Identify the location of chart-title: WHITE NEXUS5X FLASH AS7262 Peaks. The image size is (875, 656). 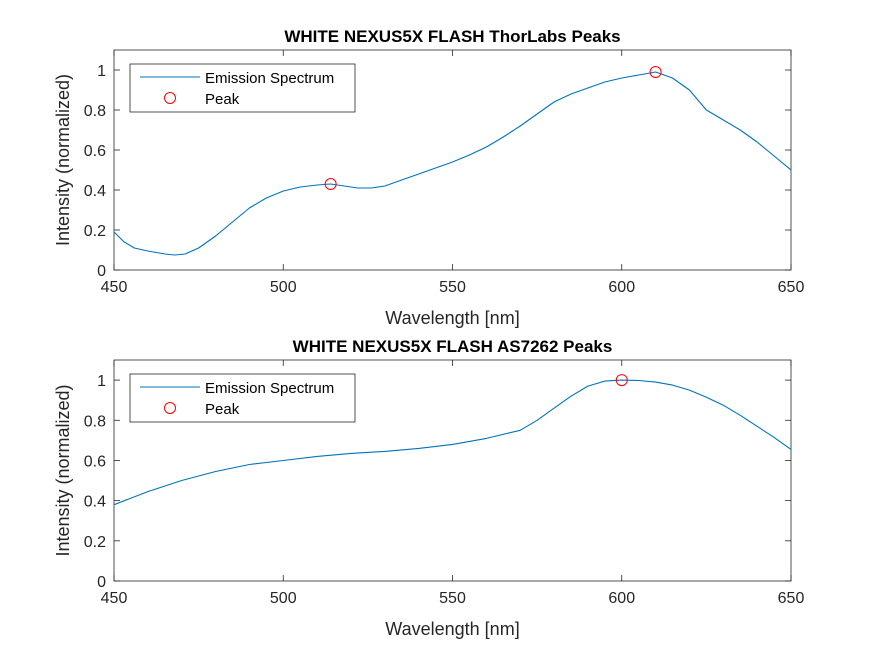
(453, 346).